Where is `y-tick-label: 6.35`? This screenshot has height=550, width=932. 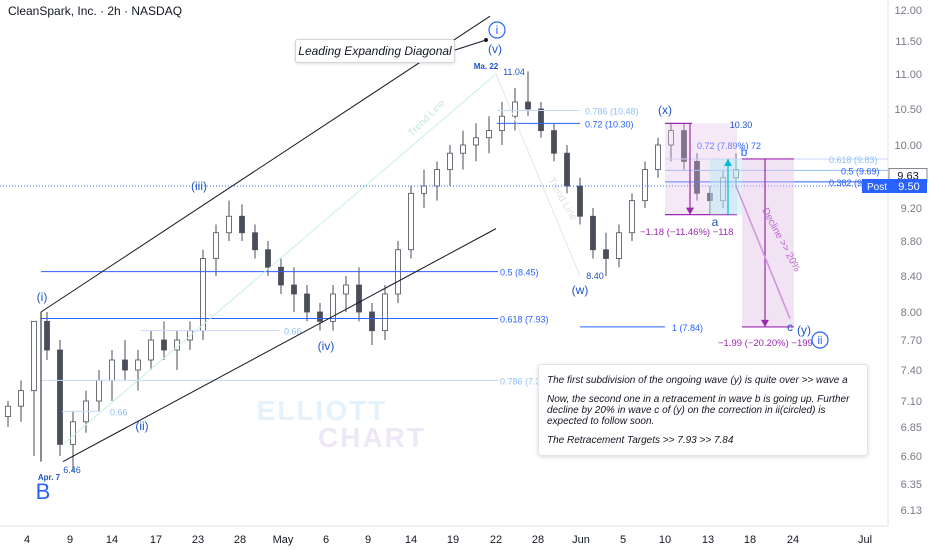 y-tick-label: 6.35 is located at coordinates (911, 485).